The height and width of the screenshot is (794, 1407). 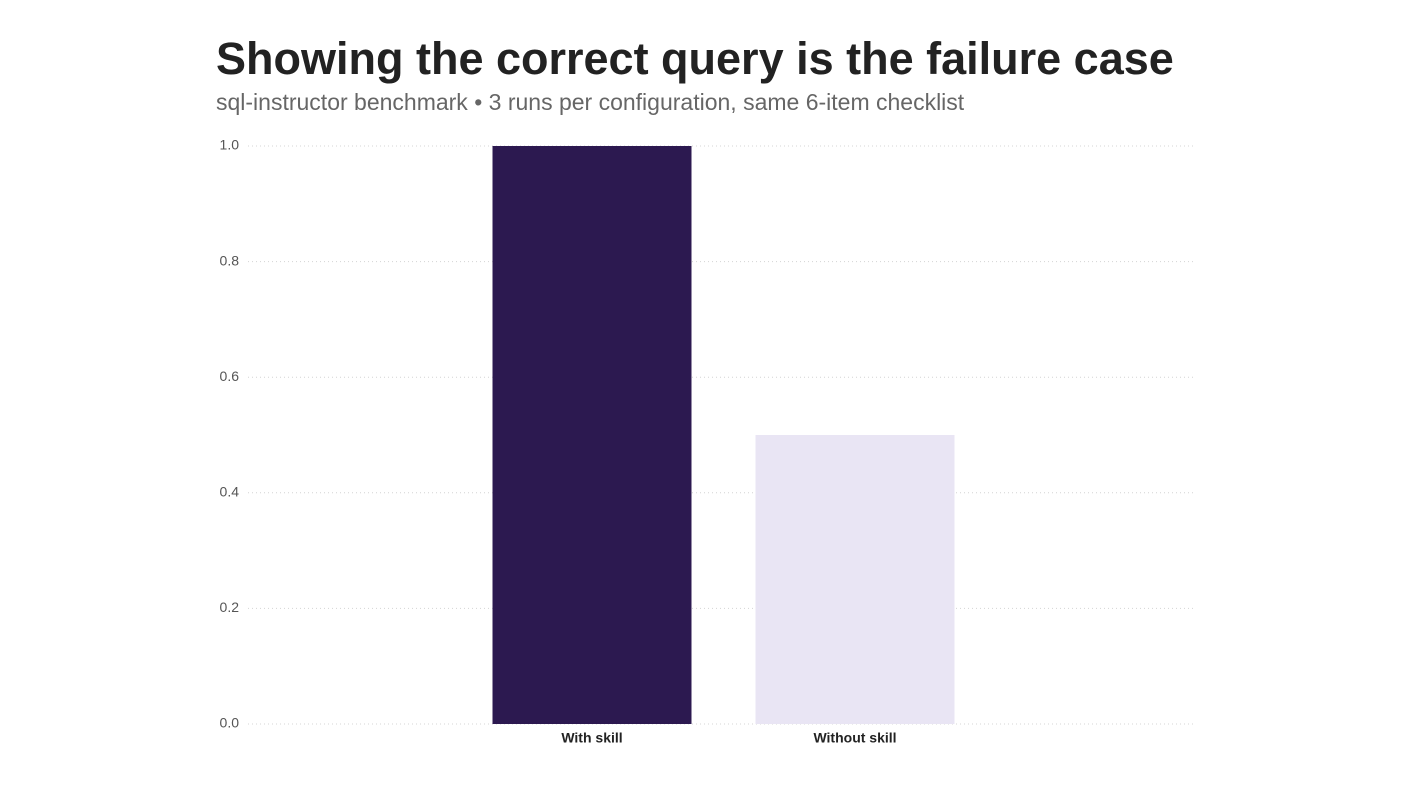 What do you see at coordinates (230, 376) in the screenshot?
I see `y-tick-label: 0.6` at bounding box center [230, 376].